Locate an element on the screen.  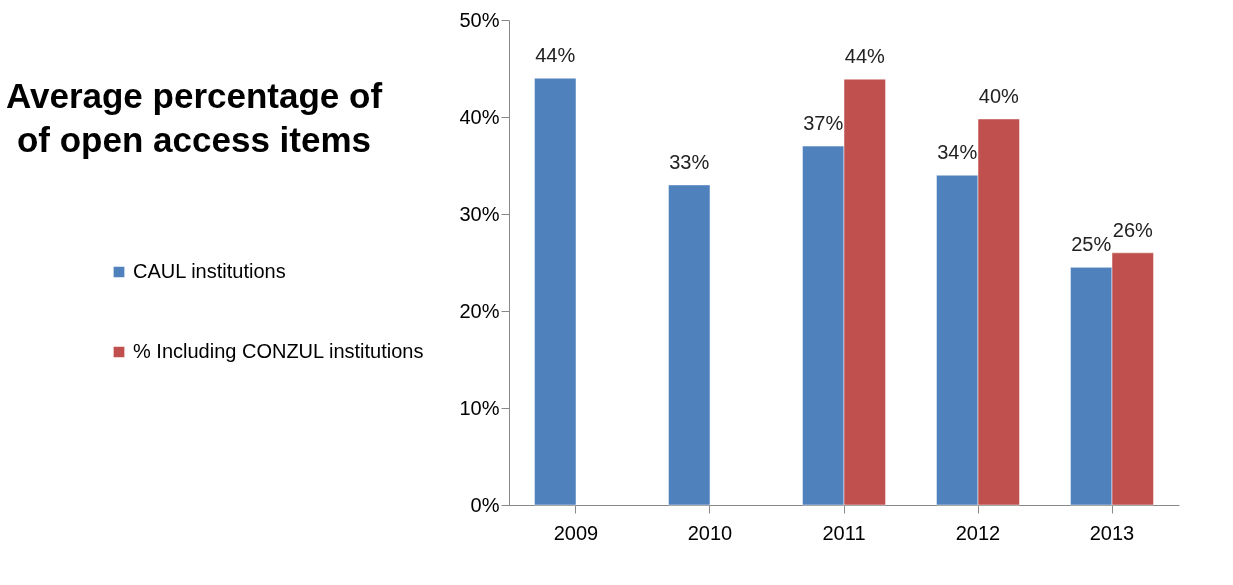
data-label: 37% is located at coordinates (823, 123).